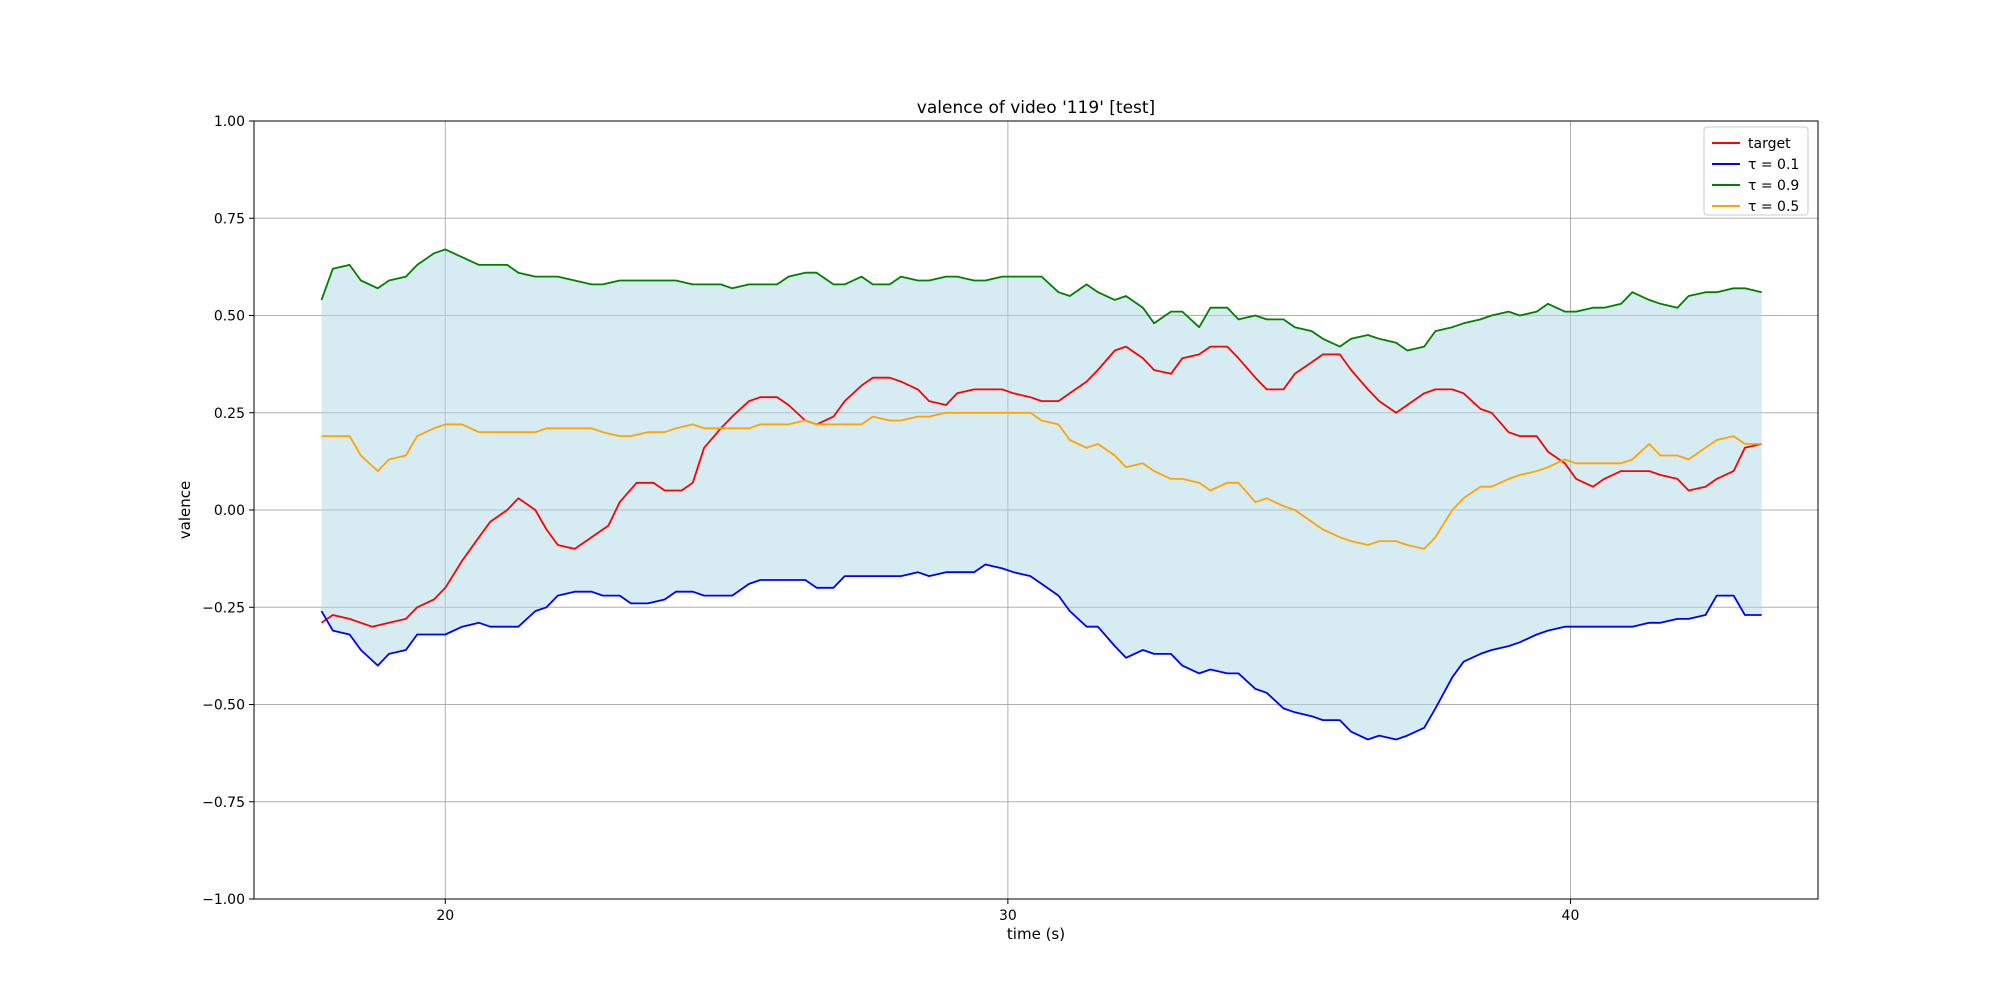 The width and height of the screenshot is (2000, 1000). I want to click on legend-label-tau-0-1: τ = 0.1, so click(1773, 165).